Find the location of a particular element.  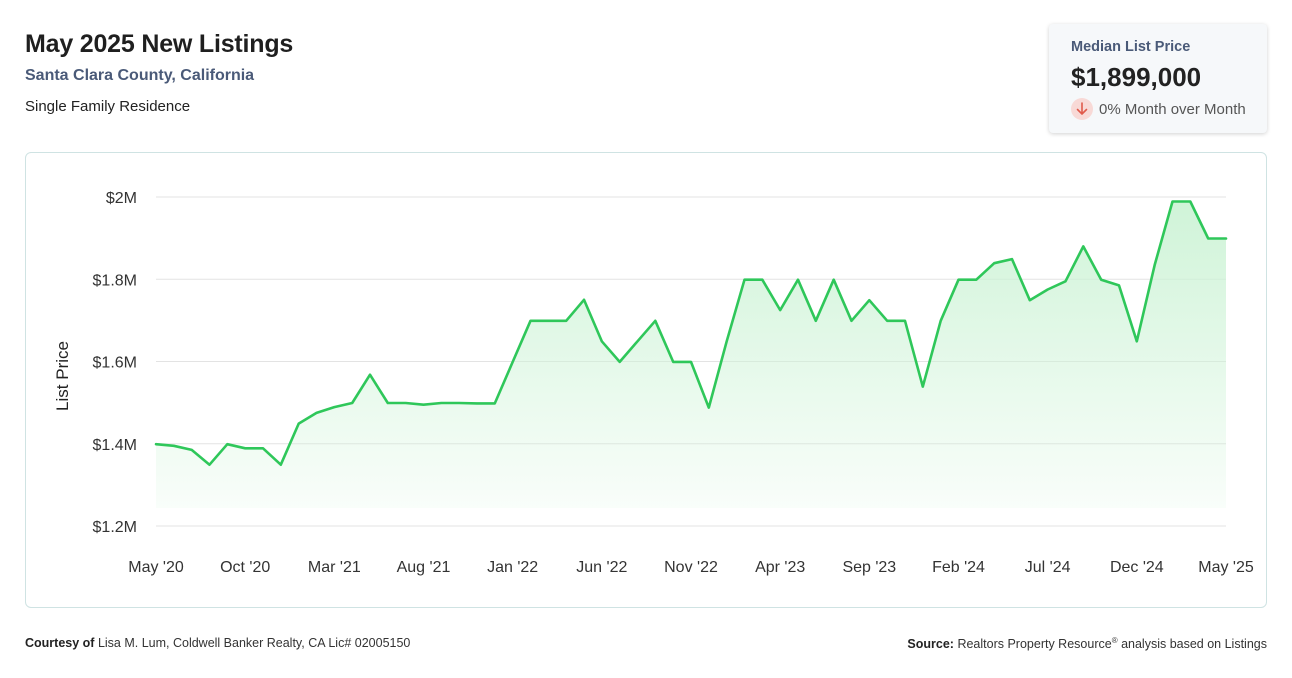

kpi-change: 0% Month over Month is located at coordinates (1158, 109).